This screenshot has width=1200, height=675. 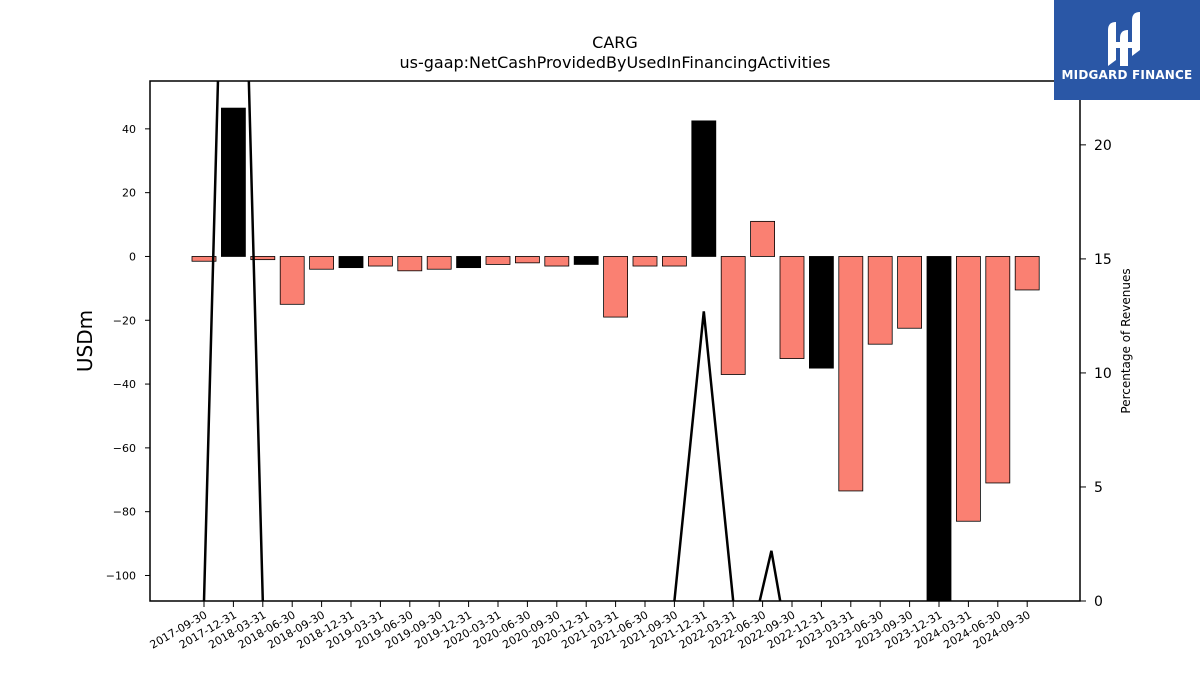 What do you see at coordinates (124, 320) in the screenshot?
I see `y-tick-label: −20` at bounding box center [124, 320].